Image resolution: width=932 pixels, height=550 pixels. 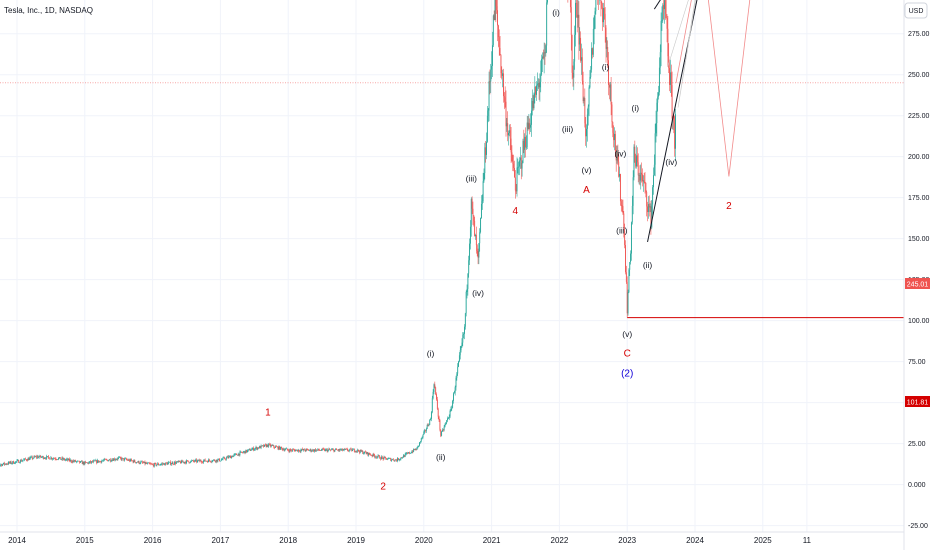 I want to click on wave-label: (i), so click(x=556, y=13).